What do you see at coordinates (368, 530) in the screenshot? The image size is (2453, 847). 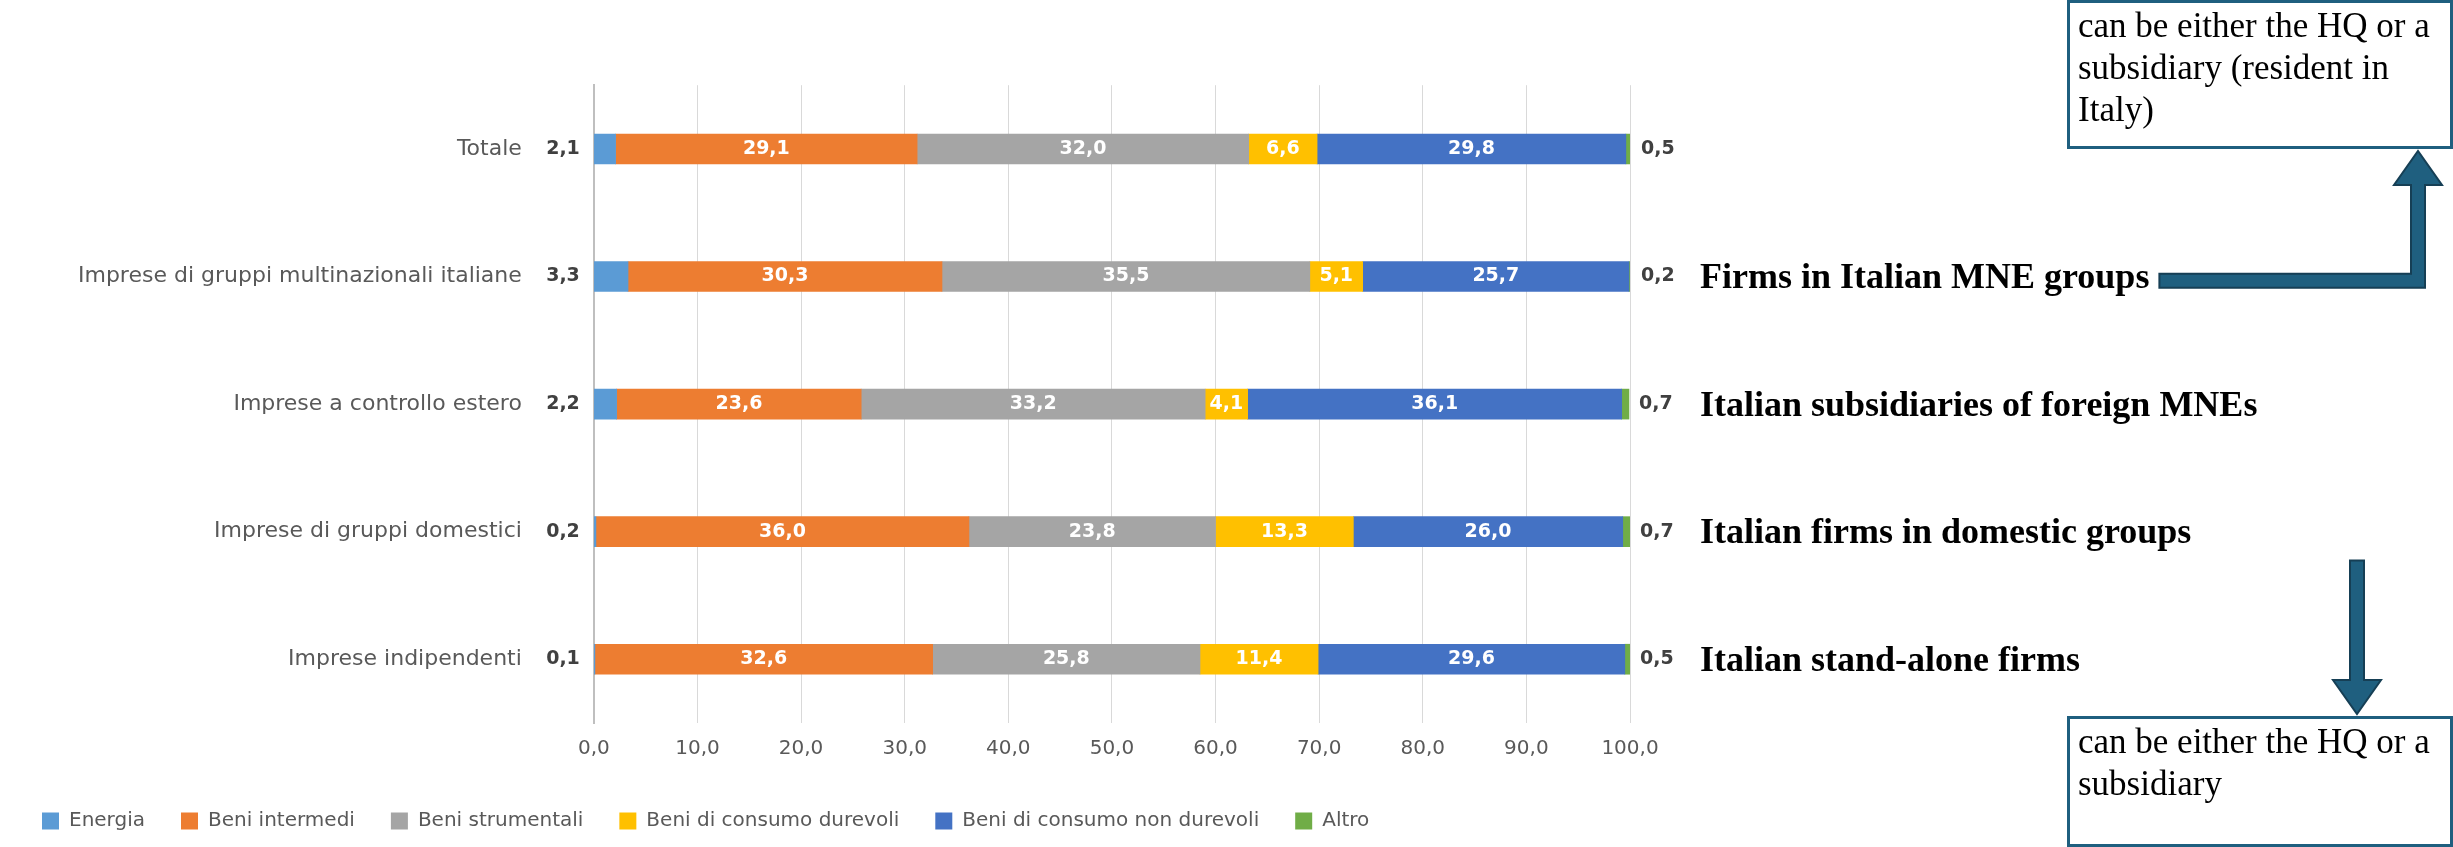 I see `y-tick-label: Imprese di gruppi domestici` at bounding box center [368, 530].